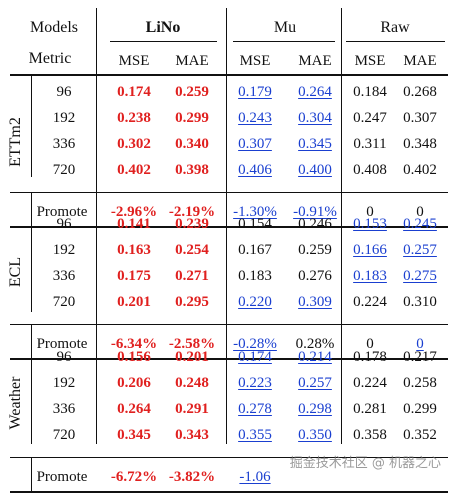 The height and width of the screenshot is (493, 451). I want to click on metric-header: Metric, so click(50, 58).